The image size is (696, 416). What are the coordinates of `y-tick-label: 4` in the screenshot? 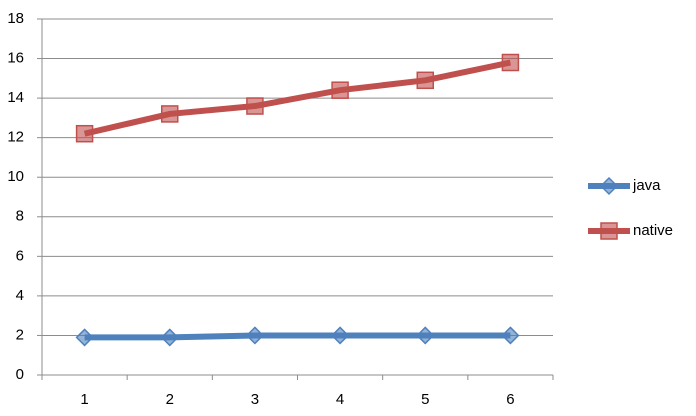 It's located at (20, 295).